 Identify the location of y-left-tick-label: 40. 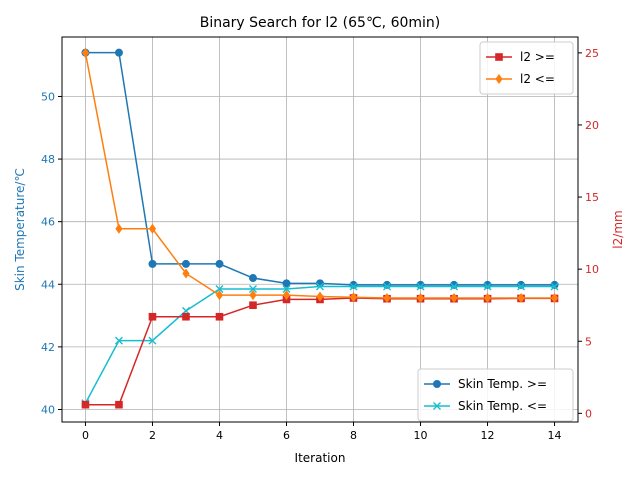
(48, 409).